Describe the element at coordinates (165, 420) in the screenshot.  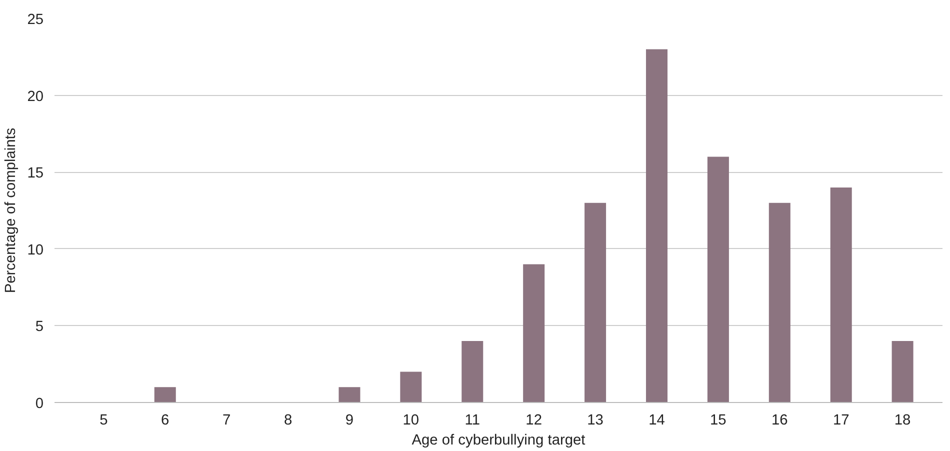
I see `x-tick-label: 6` at that location.